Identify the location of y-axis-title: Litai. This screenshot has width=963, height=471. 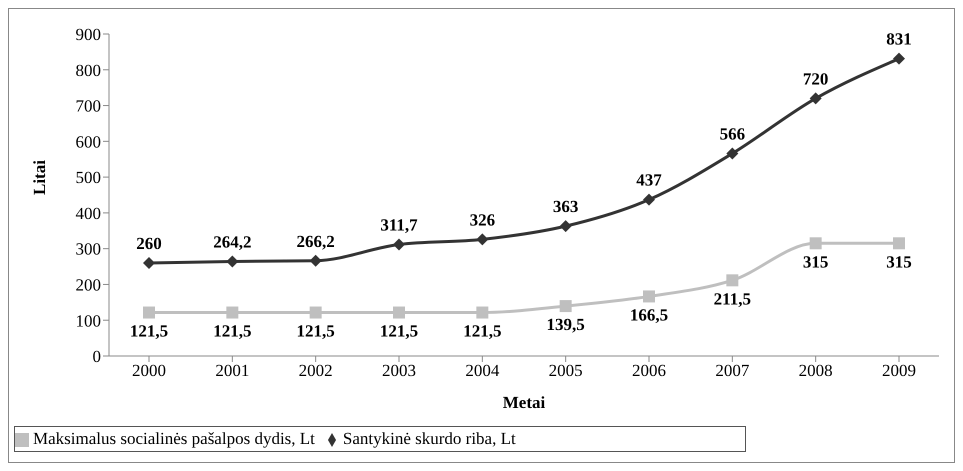
(40, 177).